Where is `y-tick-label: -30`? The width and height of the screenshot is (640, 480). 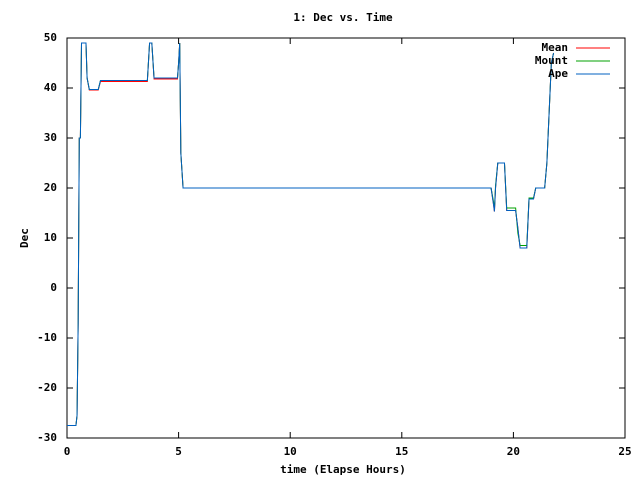 y-tick-label: -30 is located at coordinates (47, 437).